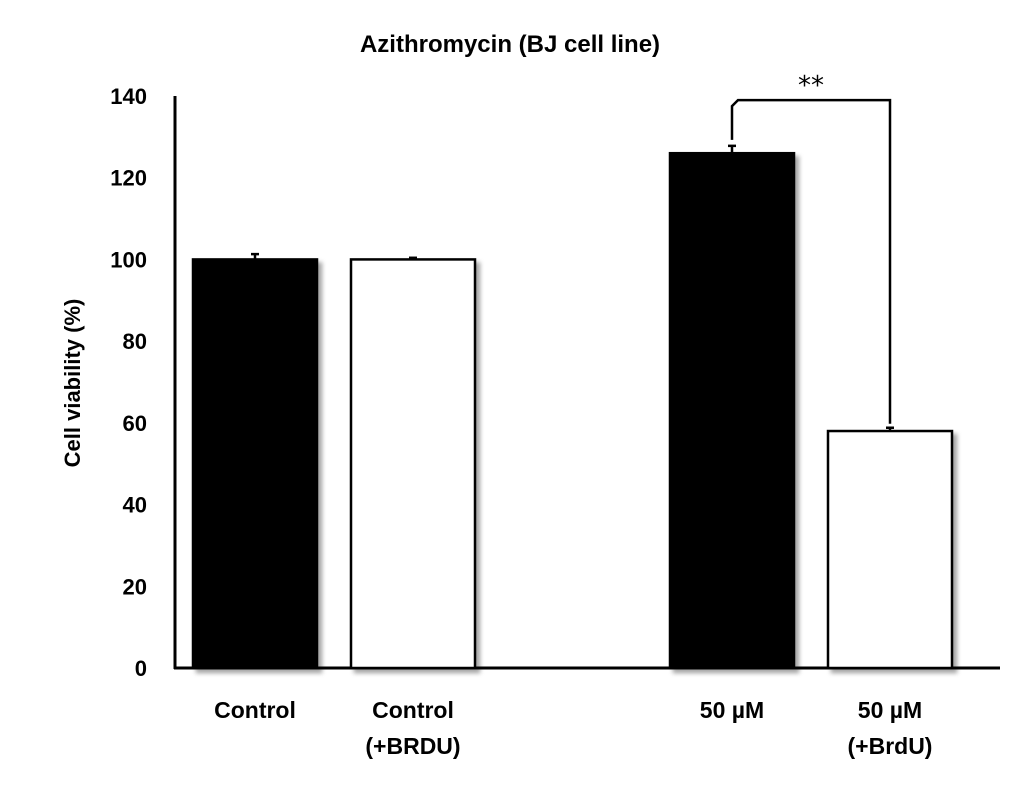  Describe the element at coordinates (128, 96) in the screenshot. I see `y-tick-label: 140` at that location.